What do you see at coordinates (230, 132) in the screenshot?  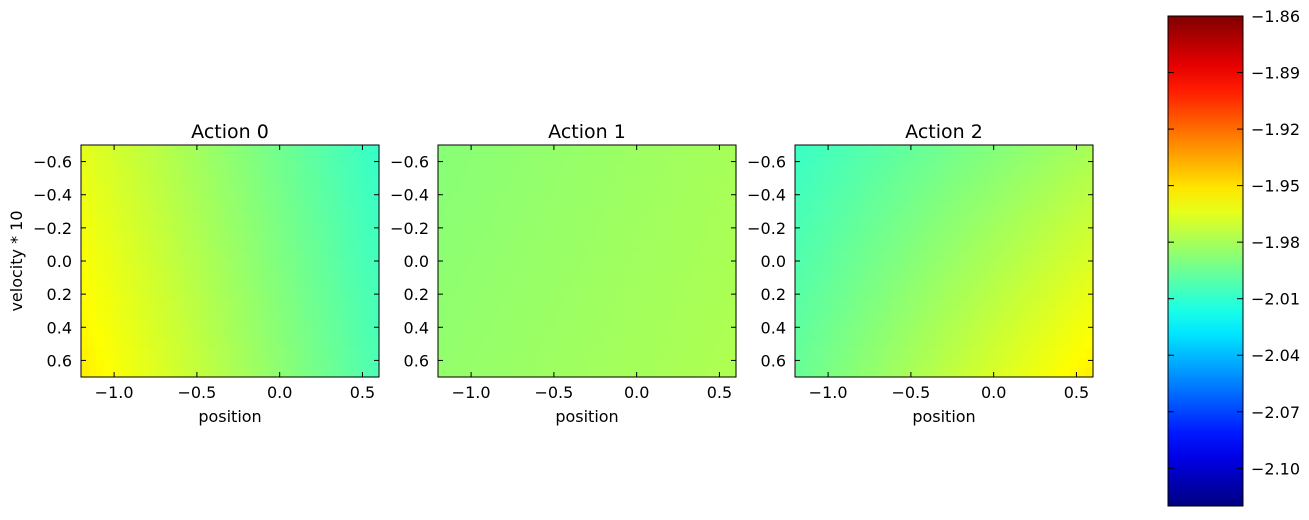 I see `panel-title: Action 0` at bounding box center [230, 132].